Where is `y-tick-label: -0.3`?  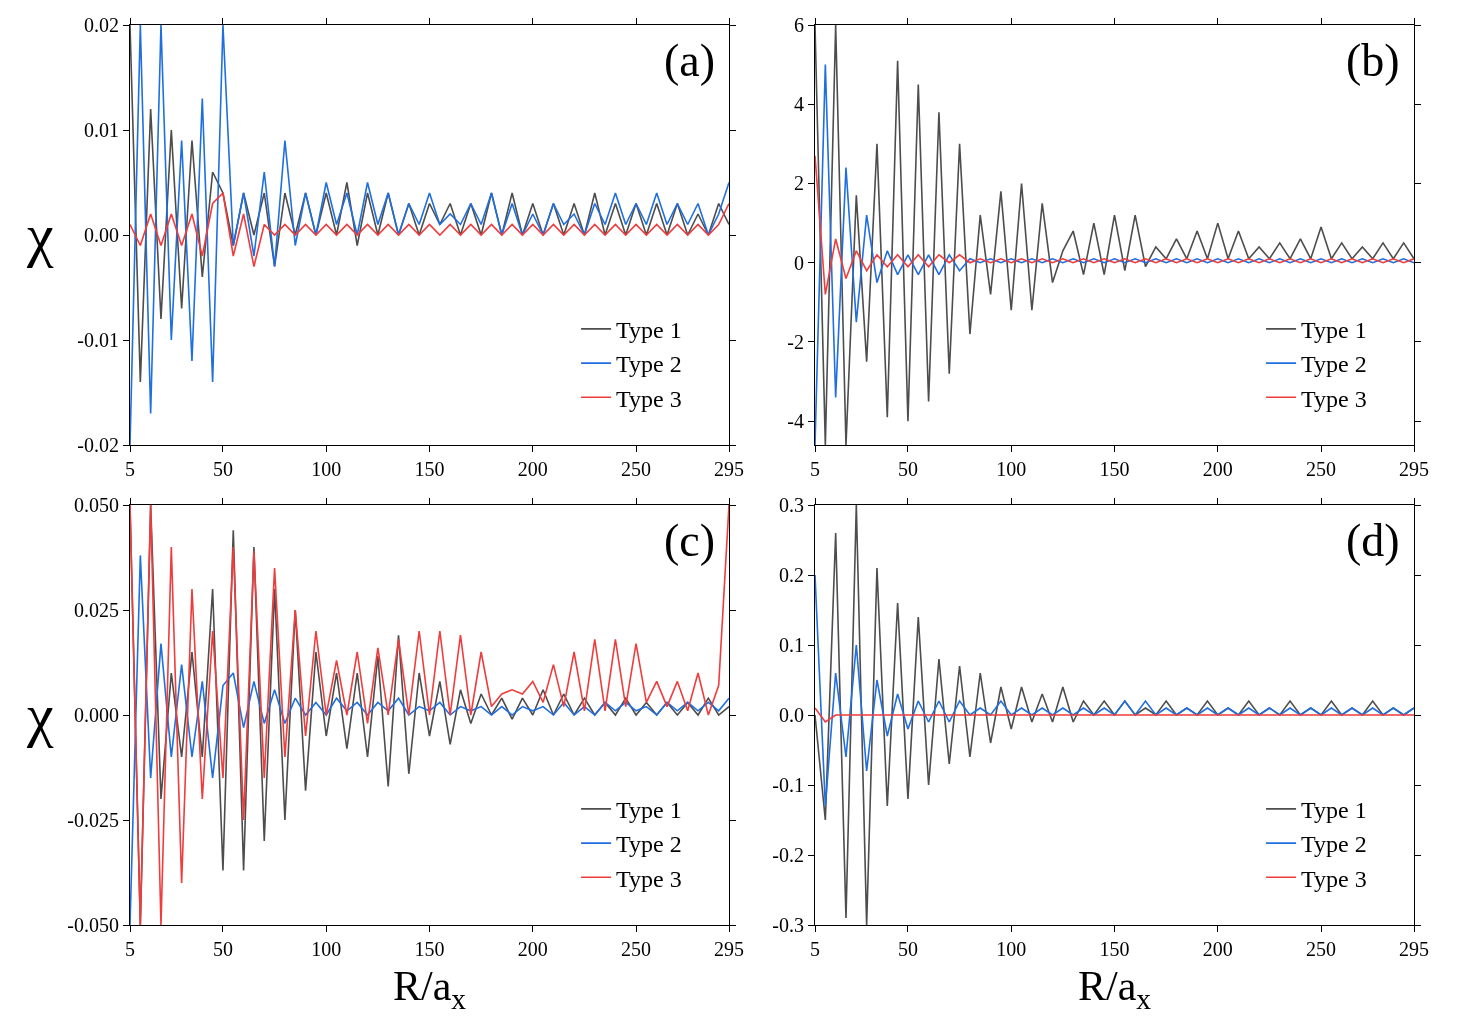
y-tick-label: -0.3 is located at coordinates (788, 925).